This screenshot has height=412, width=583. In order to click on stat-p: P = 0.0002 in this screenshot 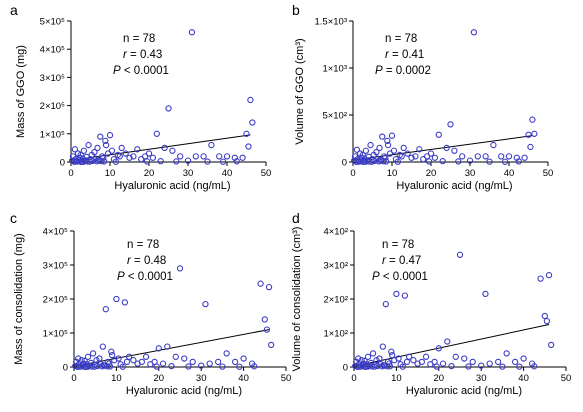, I will do `click(403, 71)`.